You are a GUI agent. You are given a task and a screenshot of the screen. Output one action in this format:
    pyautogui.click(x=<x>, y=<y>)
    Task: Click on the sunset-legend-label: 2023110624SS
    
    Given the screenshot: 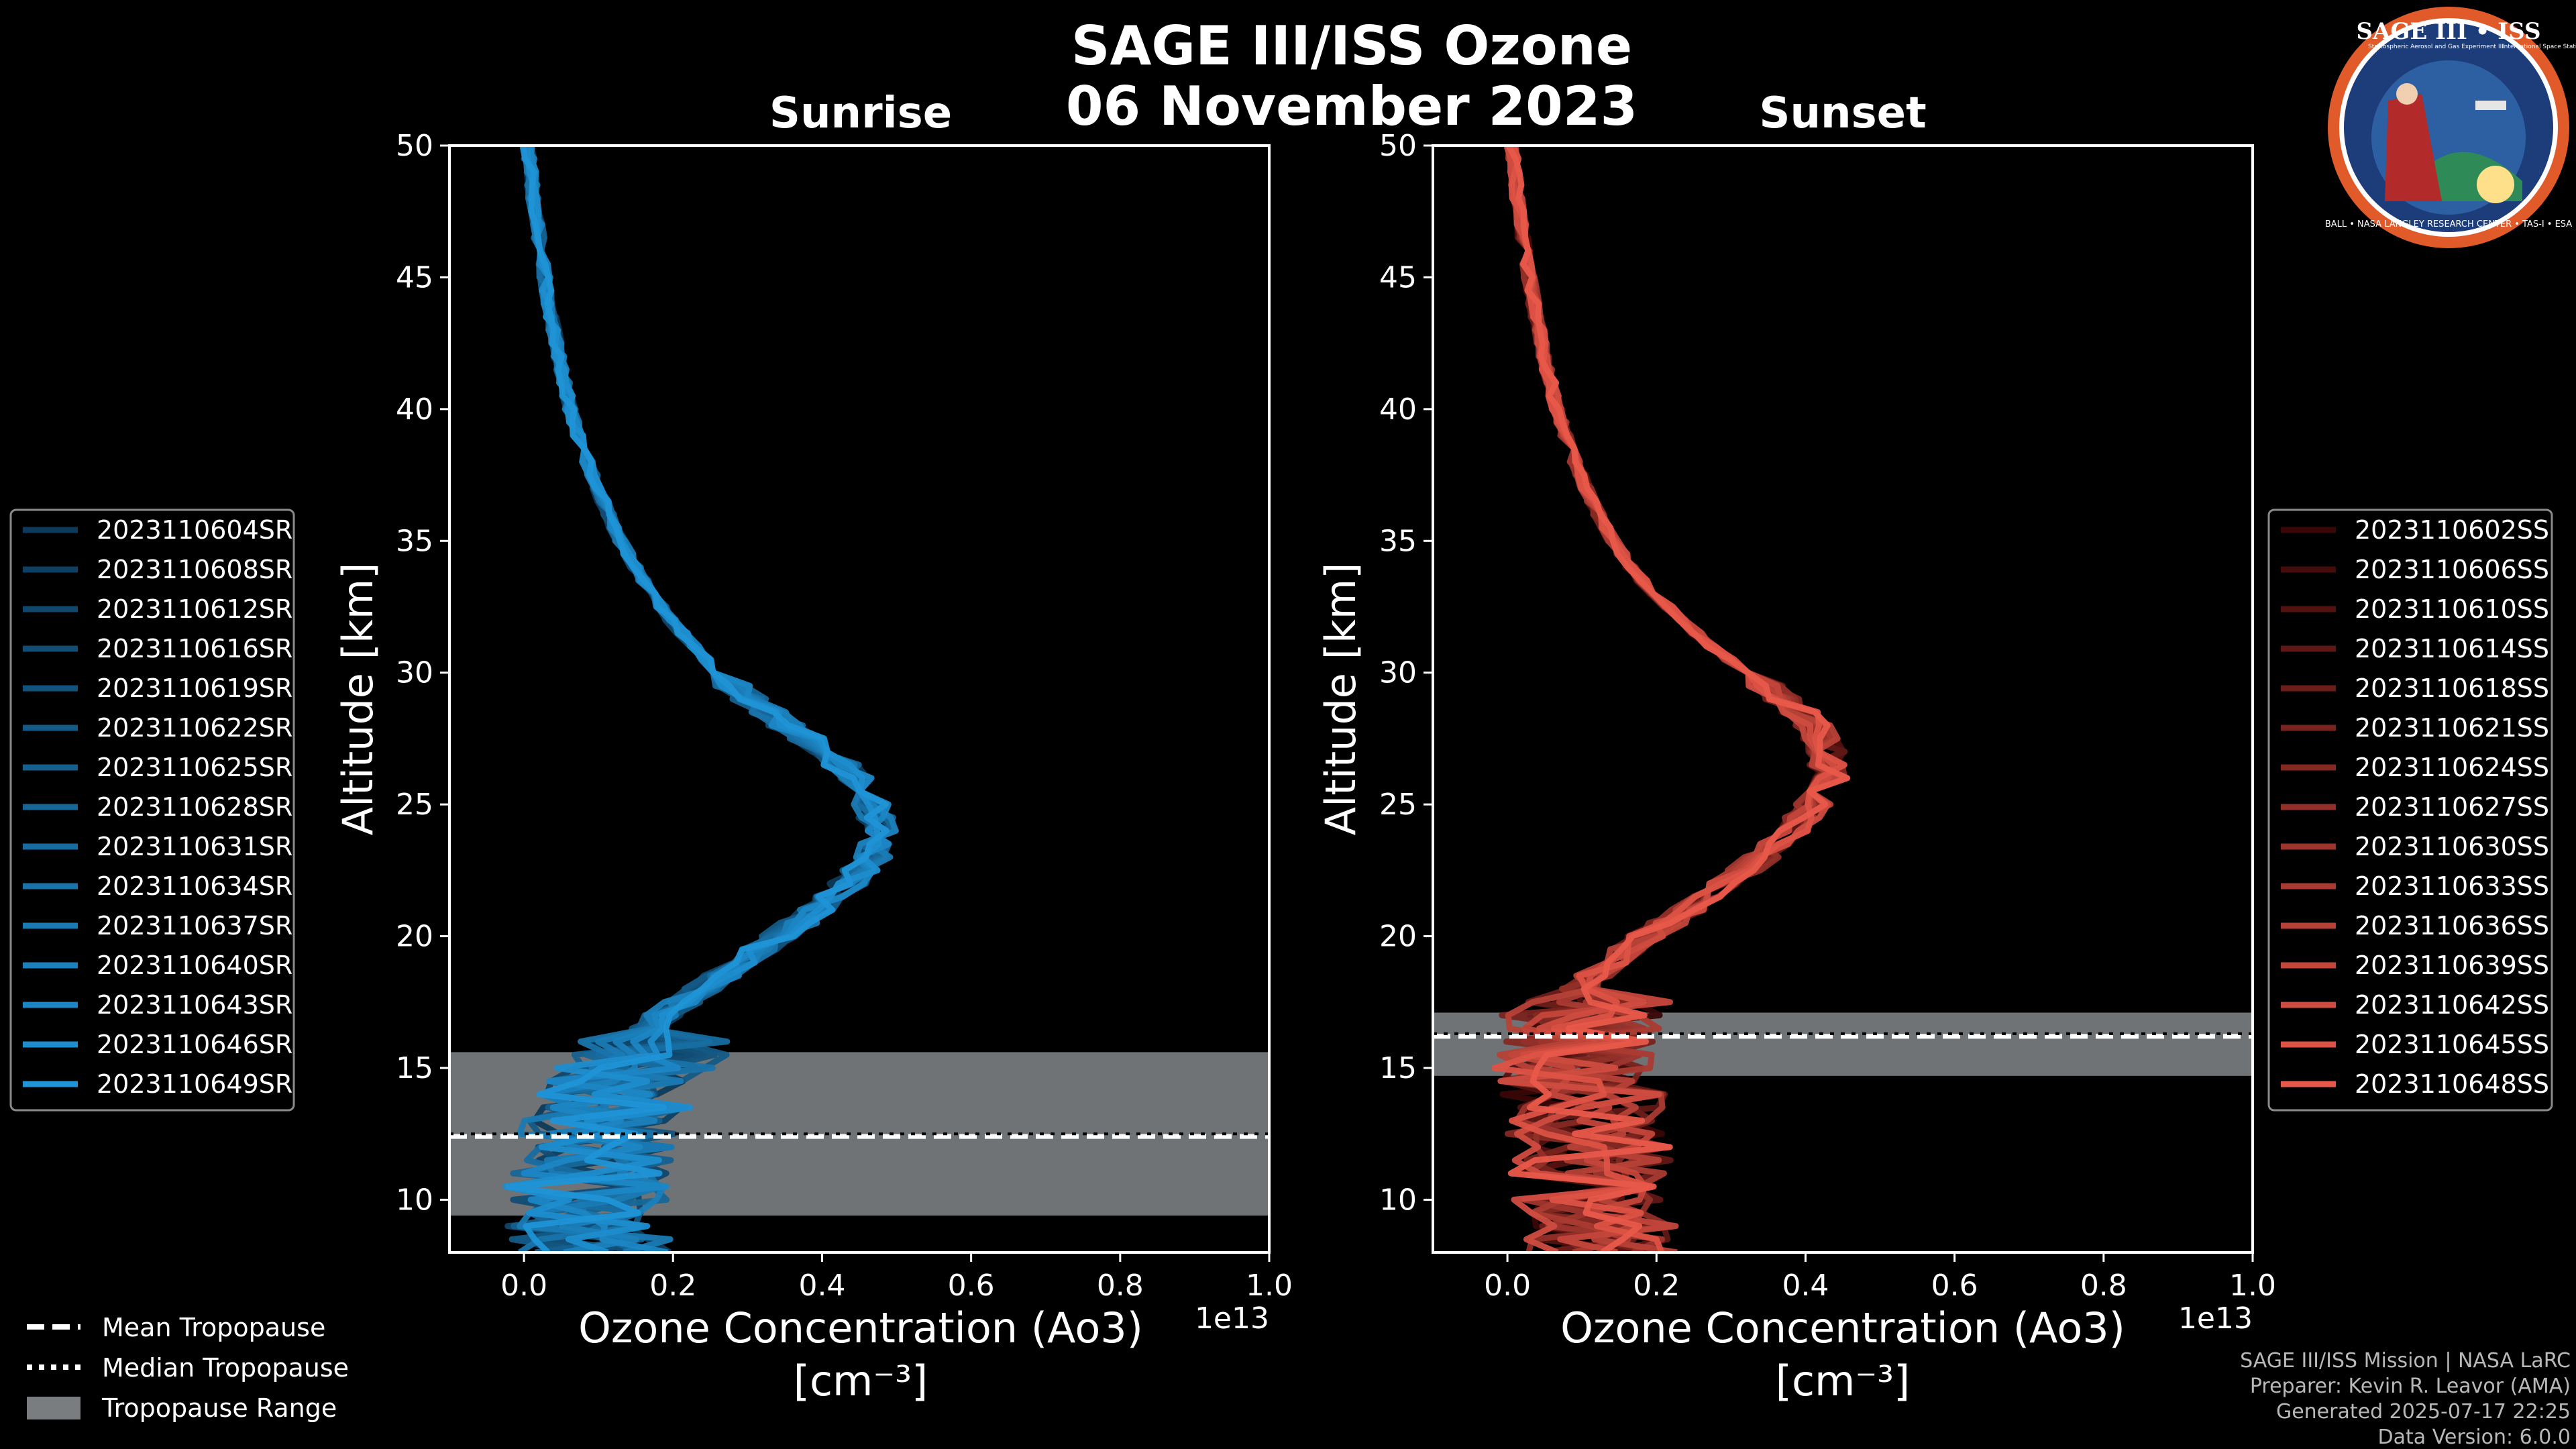 What is the action you would take?
    pyautogui.click(x=2452, y=767)
    